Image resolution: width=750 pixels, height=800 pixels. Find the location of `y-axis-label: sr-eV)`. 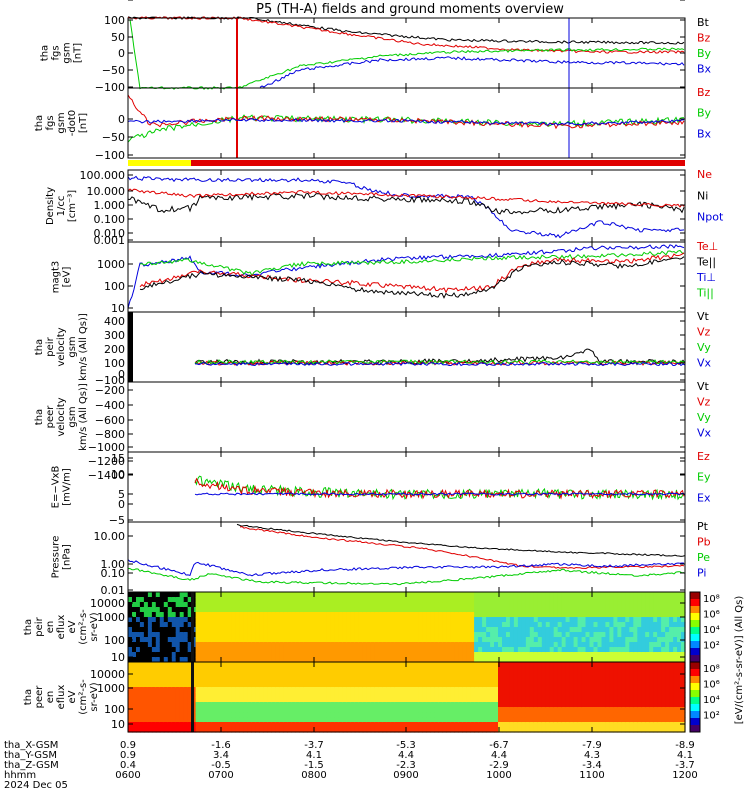

y-axis-label: sr-eV) is located at coordinates (94, 626).